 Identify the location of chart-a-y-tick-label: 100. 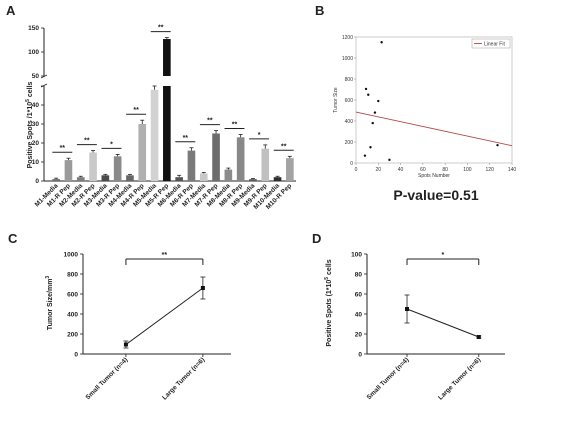
(33, 52).